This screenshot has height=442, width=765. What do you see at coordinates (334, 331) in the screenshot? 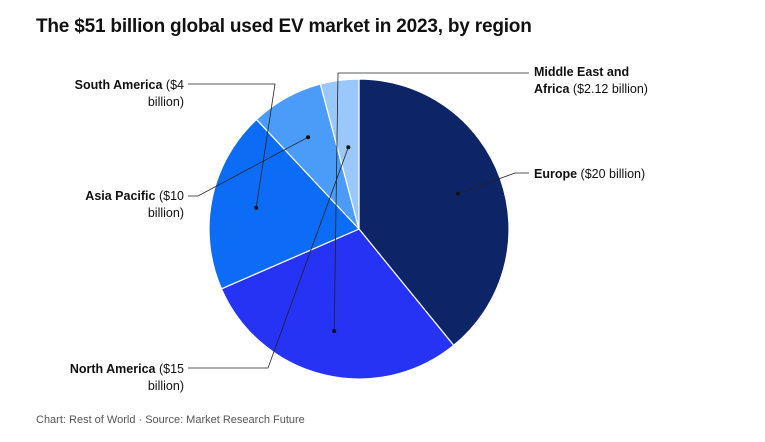
I see `leader-dot-north-america` at bounding box center [334, 331].